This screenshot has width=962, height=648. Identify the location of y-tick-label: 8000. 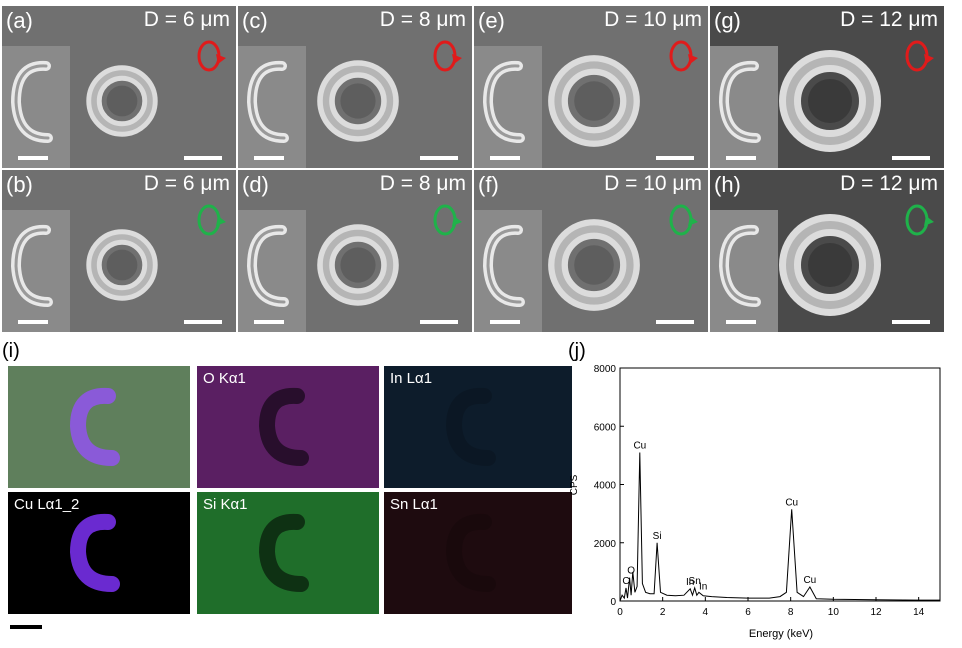
(605, 369).